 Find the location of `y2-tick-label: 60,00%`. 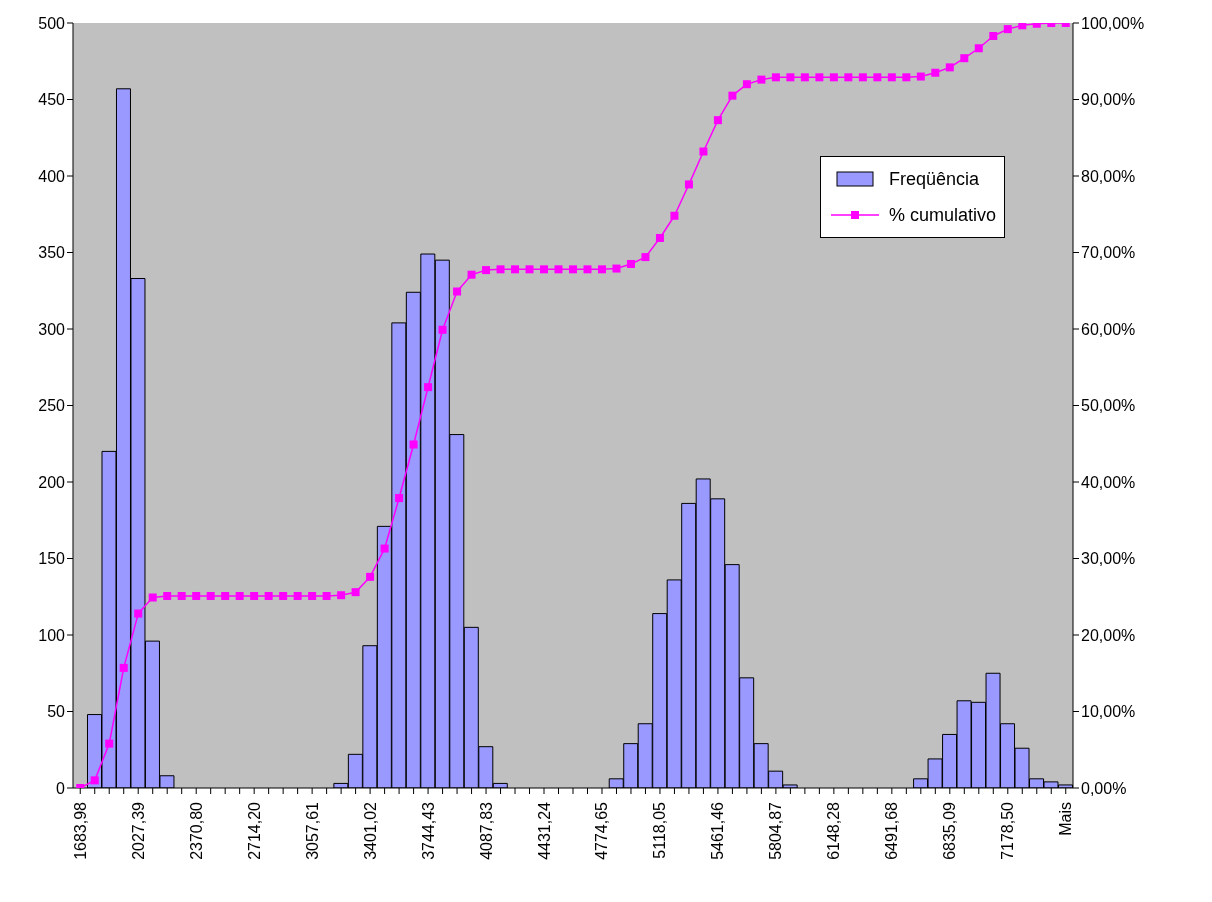

y2-tick-label: 60,00% is located at coordinates (1108, 329).